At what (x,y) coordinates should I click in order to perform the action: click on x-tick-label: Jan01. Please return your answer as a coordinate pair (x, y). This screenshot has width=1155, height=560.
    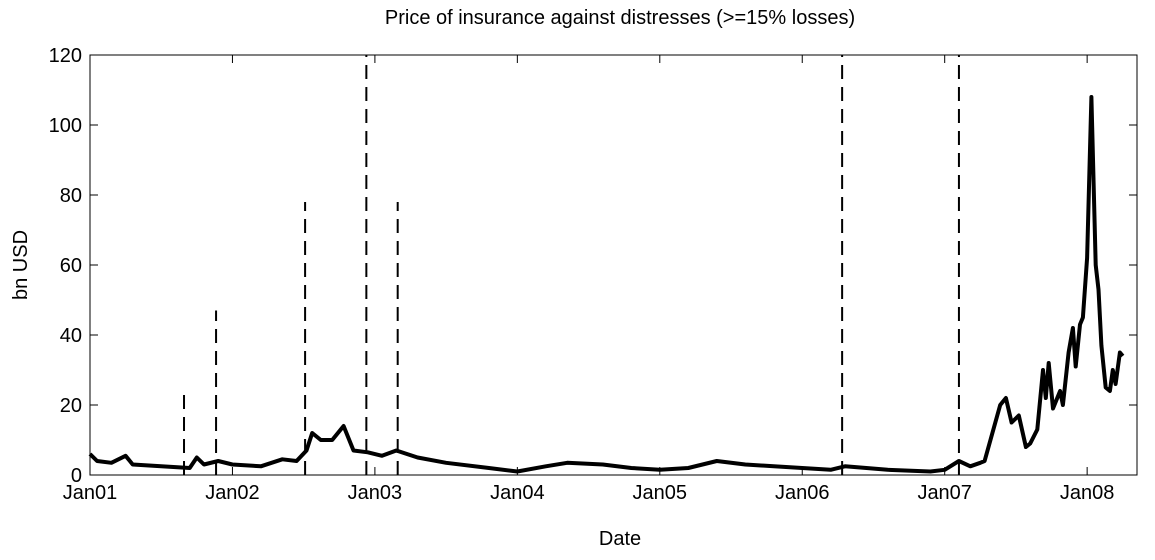
    Looking at the image, I should click on (90, 493).